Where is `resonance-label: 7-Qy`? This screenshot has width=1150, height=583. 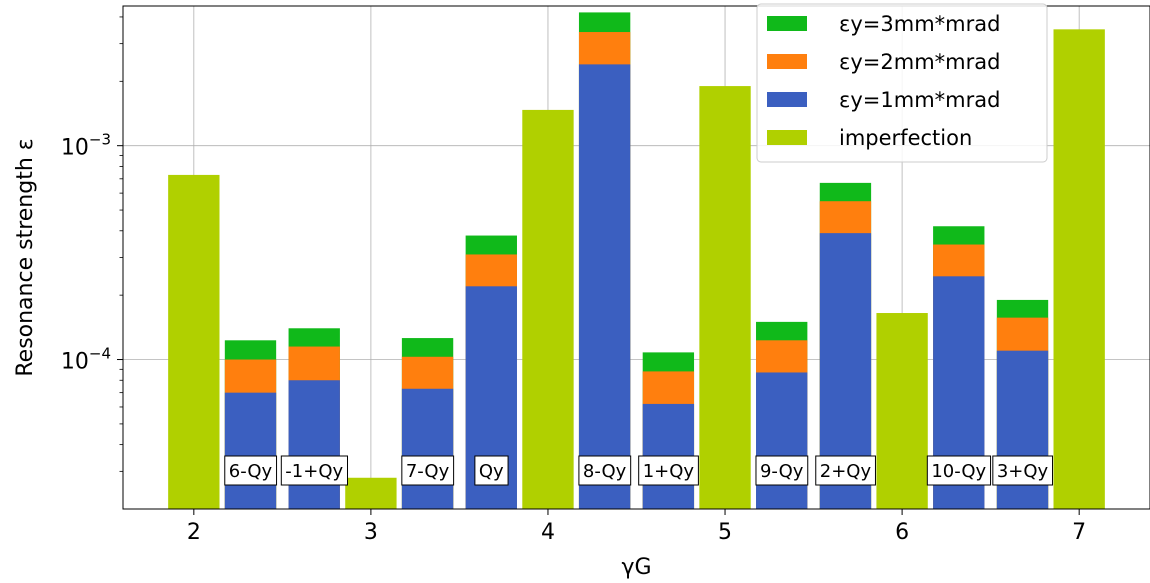 resonance-label: 7-Qy is located at coordinates (428, 471).